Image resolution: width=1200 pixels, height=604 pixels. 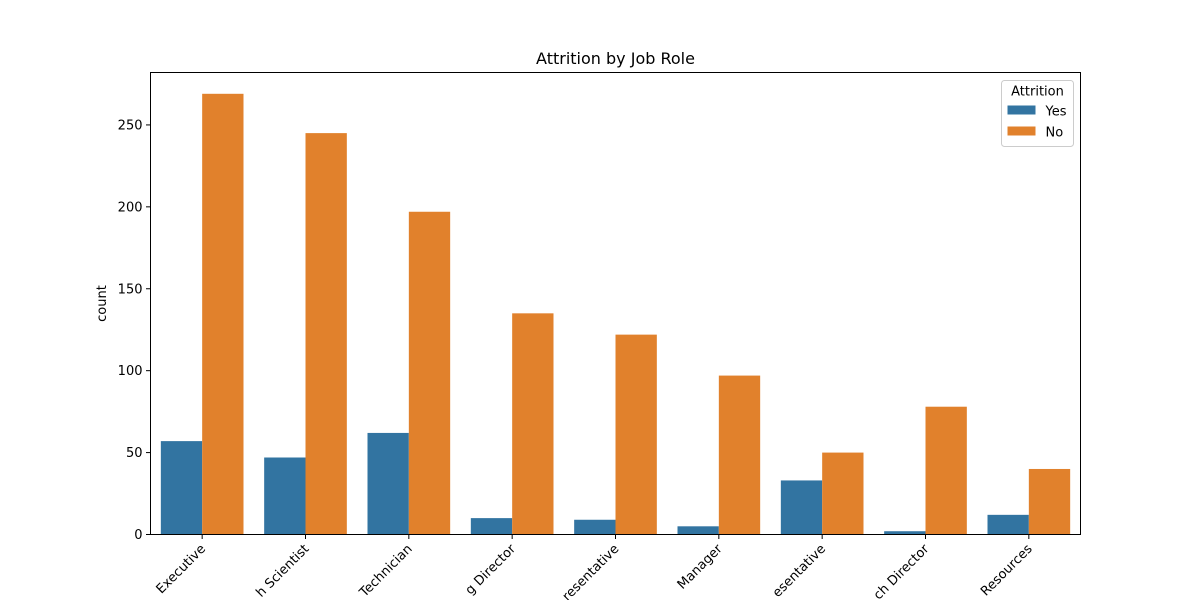 I want to click on x-tick-label-5: Manager, so click(x=700, y=566).